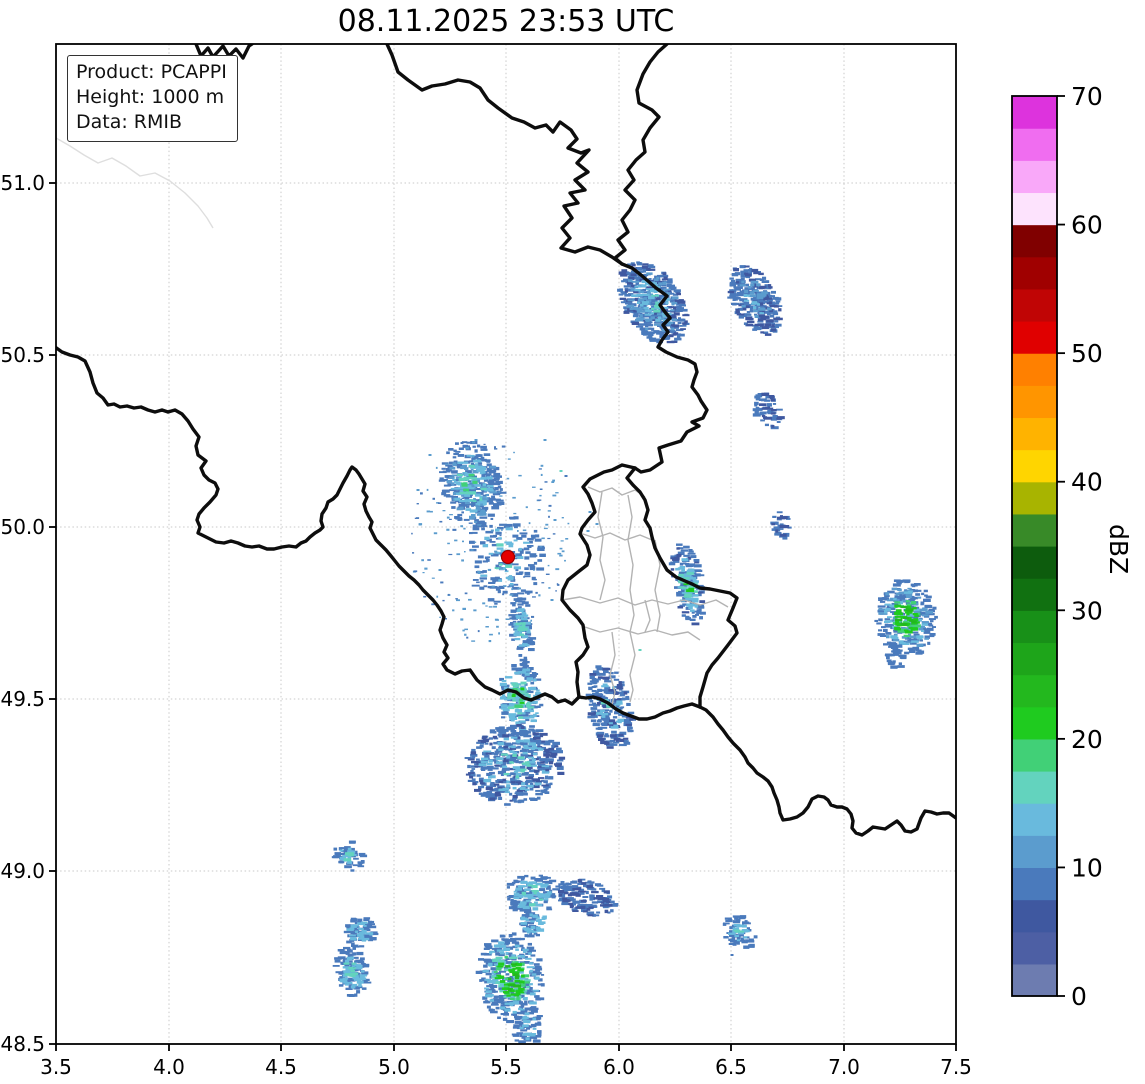 Image resolution: width=1145 pixels, height=1084 pixels. I want to click on province-borders, so click(135, 183).